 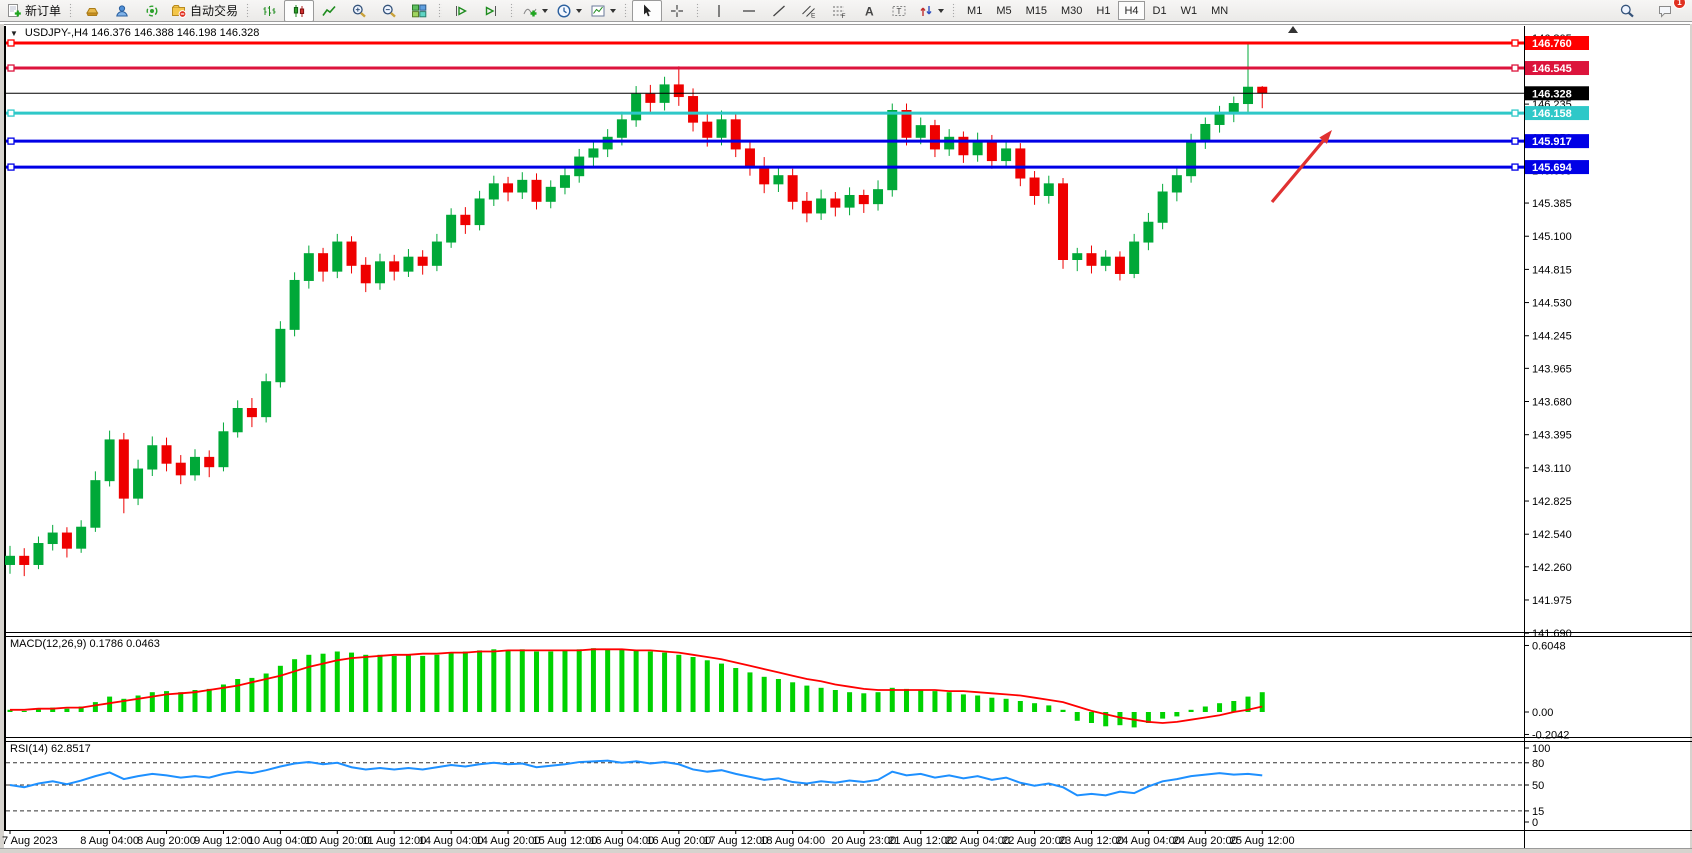 What do you see at coordinates (765, 43) in the screenshot?
I see `horizontal-line-146.760` at bounding box center [765, 43].